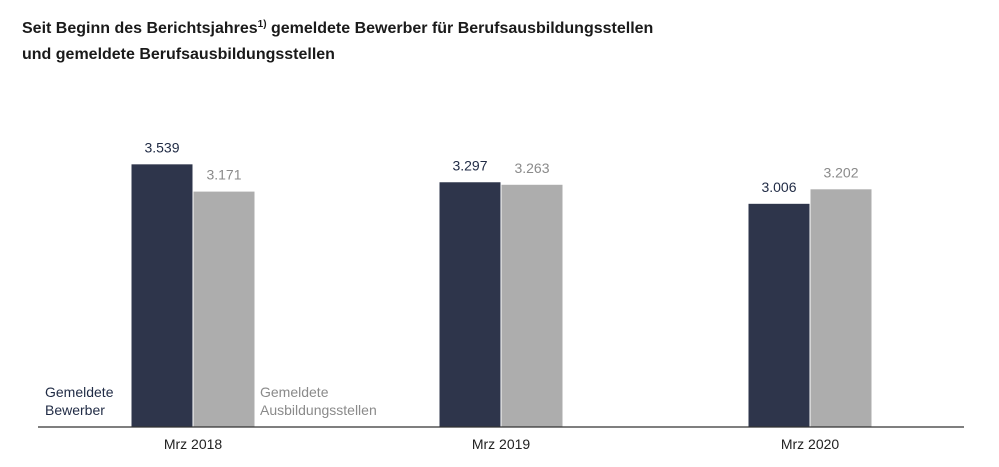 This screenshot has width=999, height=467. I want to click on x-tick-label-1: Mrz 2018, so click(193, 444).